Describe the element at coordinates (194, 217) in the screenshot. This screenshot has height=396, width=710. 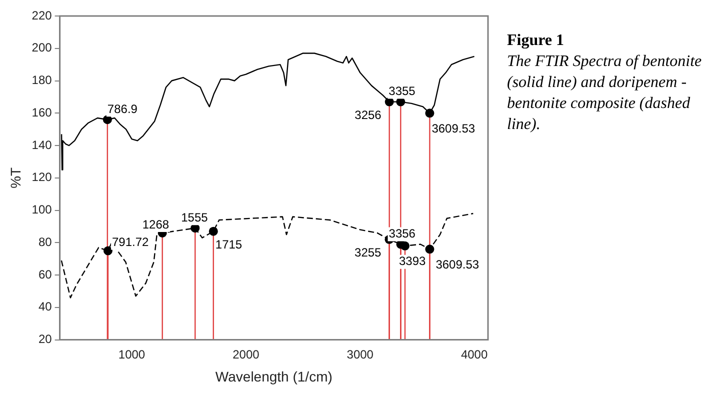
I see `annotation: 1555` at that location.